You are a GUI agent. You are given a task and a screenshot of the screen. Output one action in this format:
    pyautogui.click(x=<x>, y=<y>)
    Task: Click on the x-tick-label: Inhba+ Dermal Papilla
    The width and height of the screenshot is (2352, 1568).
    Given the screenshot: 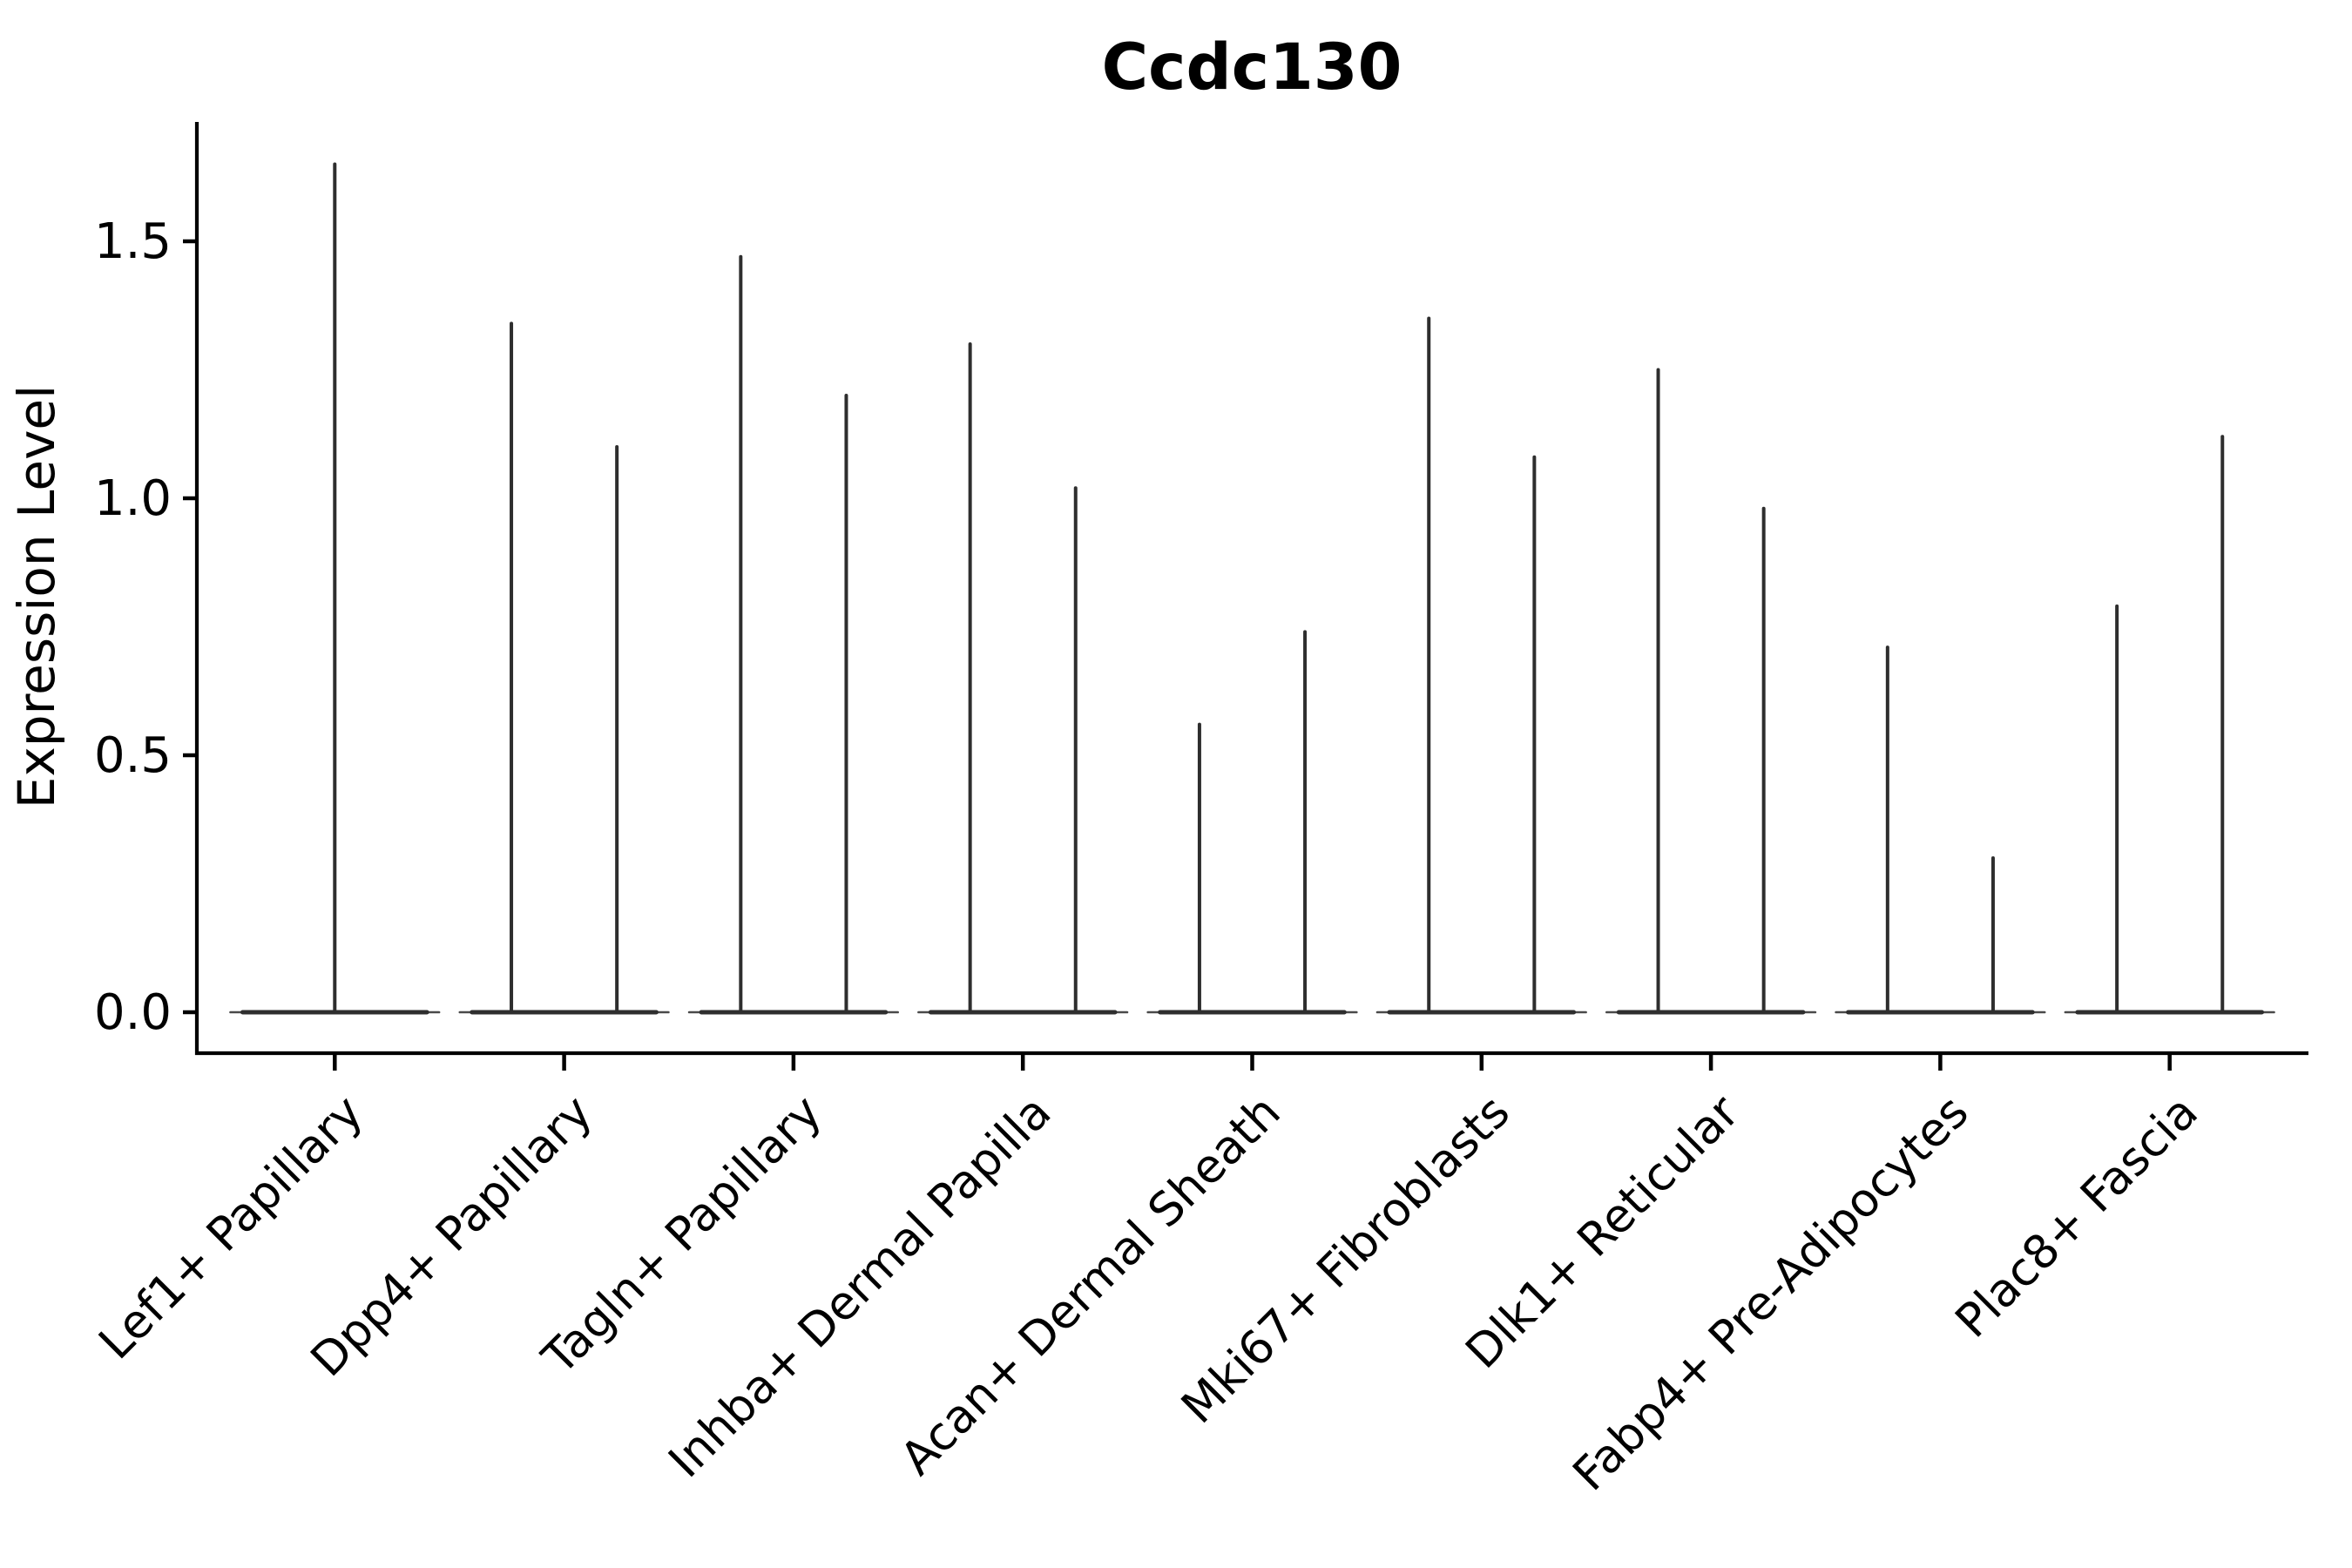 What is the action you would take?
    pyautogui.click(x=860, y=1286)
    